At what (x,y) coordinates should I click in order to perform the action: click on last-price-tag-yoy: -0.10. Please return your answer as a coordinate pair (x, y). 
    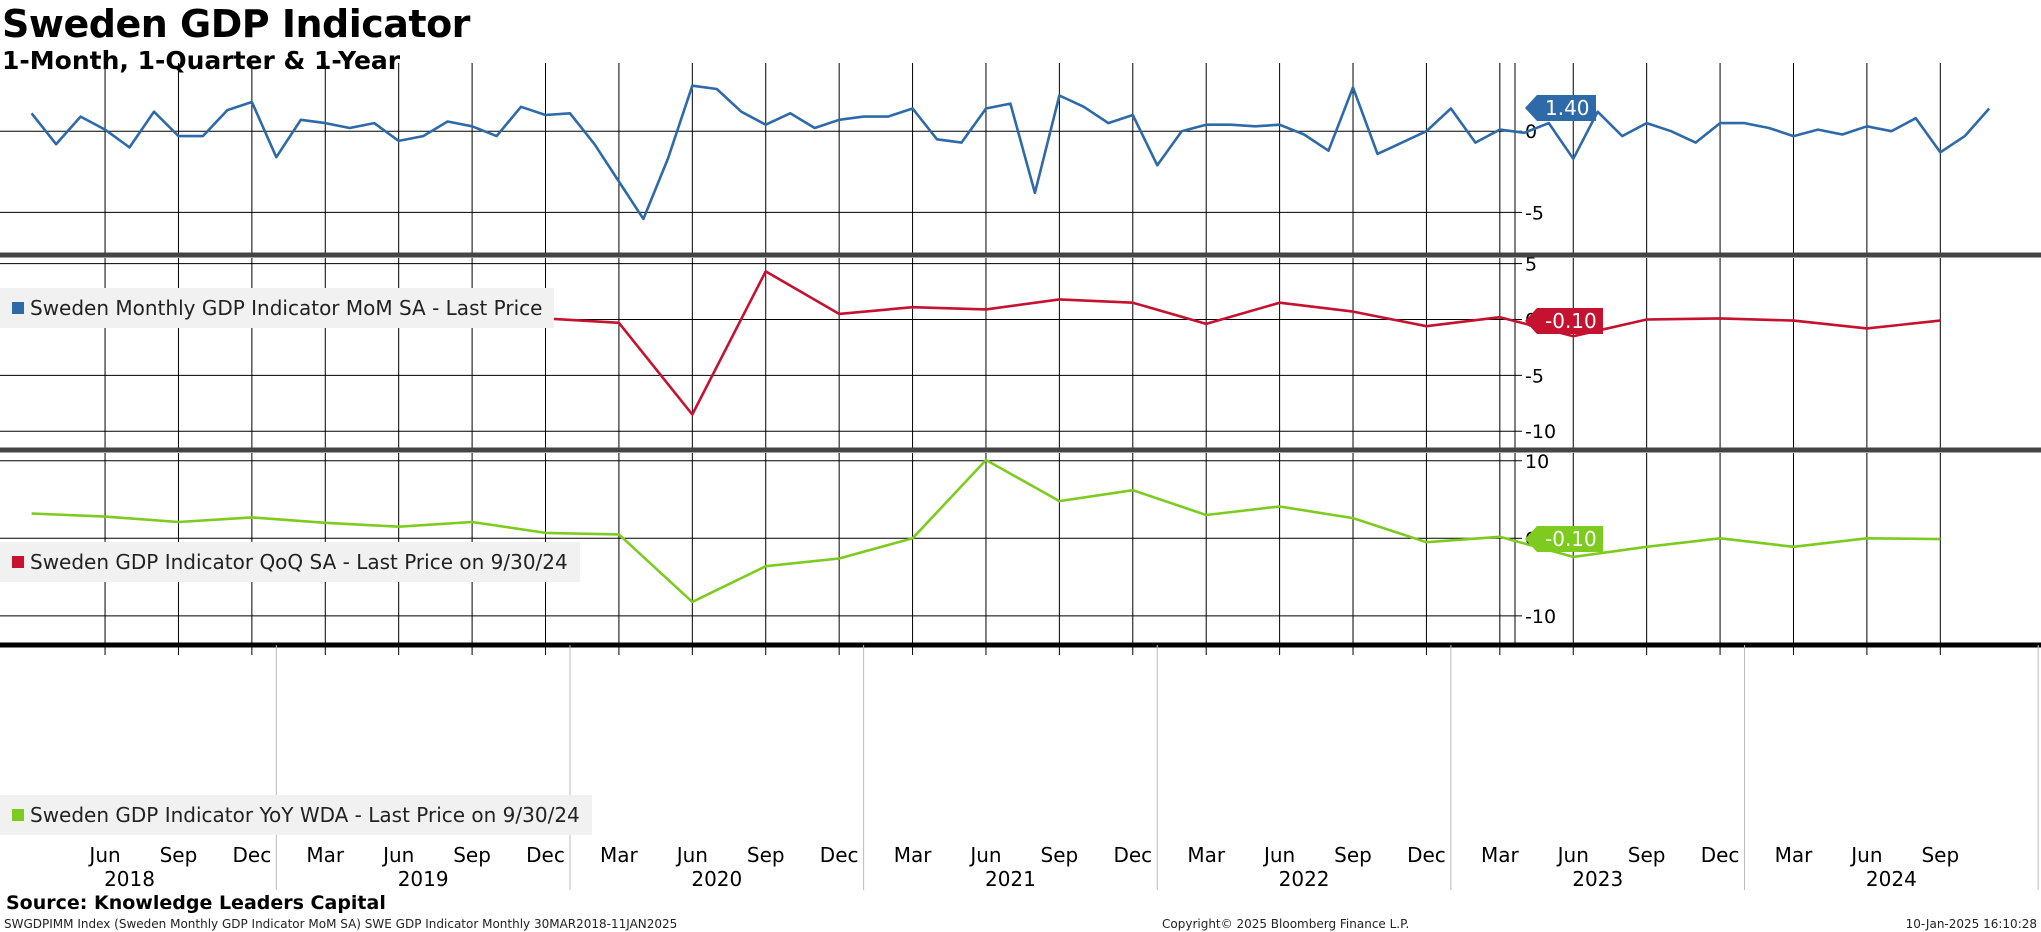
    Looking at the image, I should click on (1564, 539).